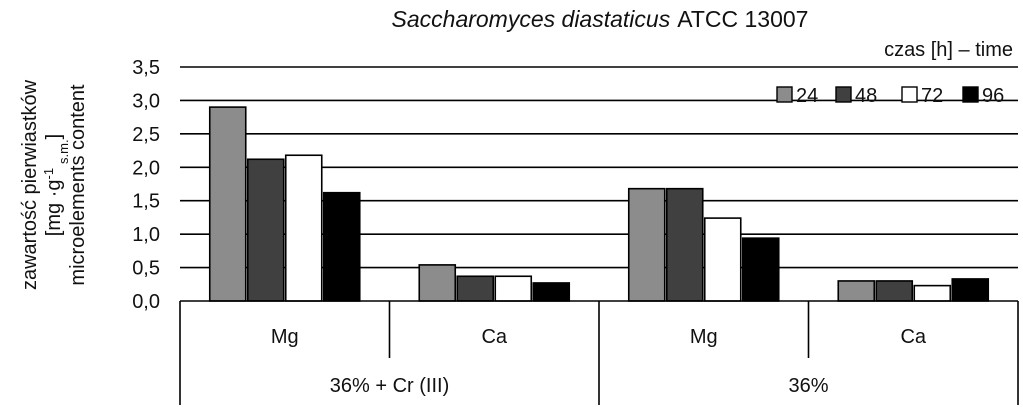  I want to click on y-tick-label: 0,5, so click(146, 269).